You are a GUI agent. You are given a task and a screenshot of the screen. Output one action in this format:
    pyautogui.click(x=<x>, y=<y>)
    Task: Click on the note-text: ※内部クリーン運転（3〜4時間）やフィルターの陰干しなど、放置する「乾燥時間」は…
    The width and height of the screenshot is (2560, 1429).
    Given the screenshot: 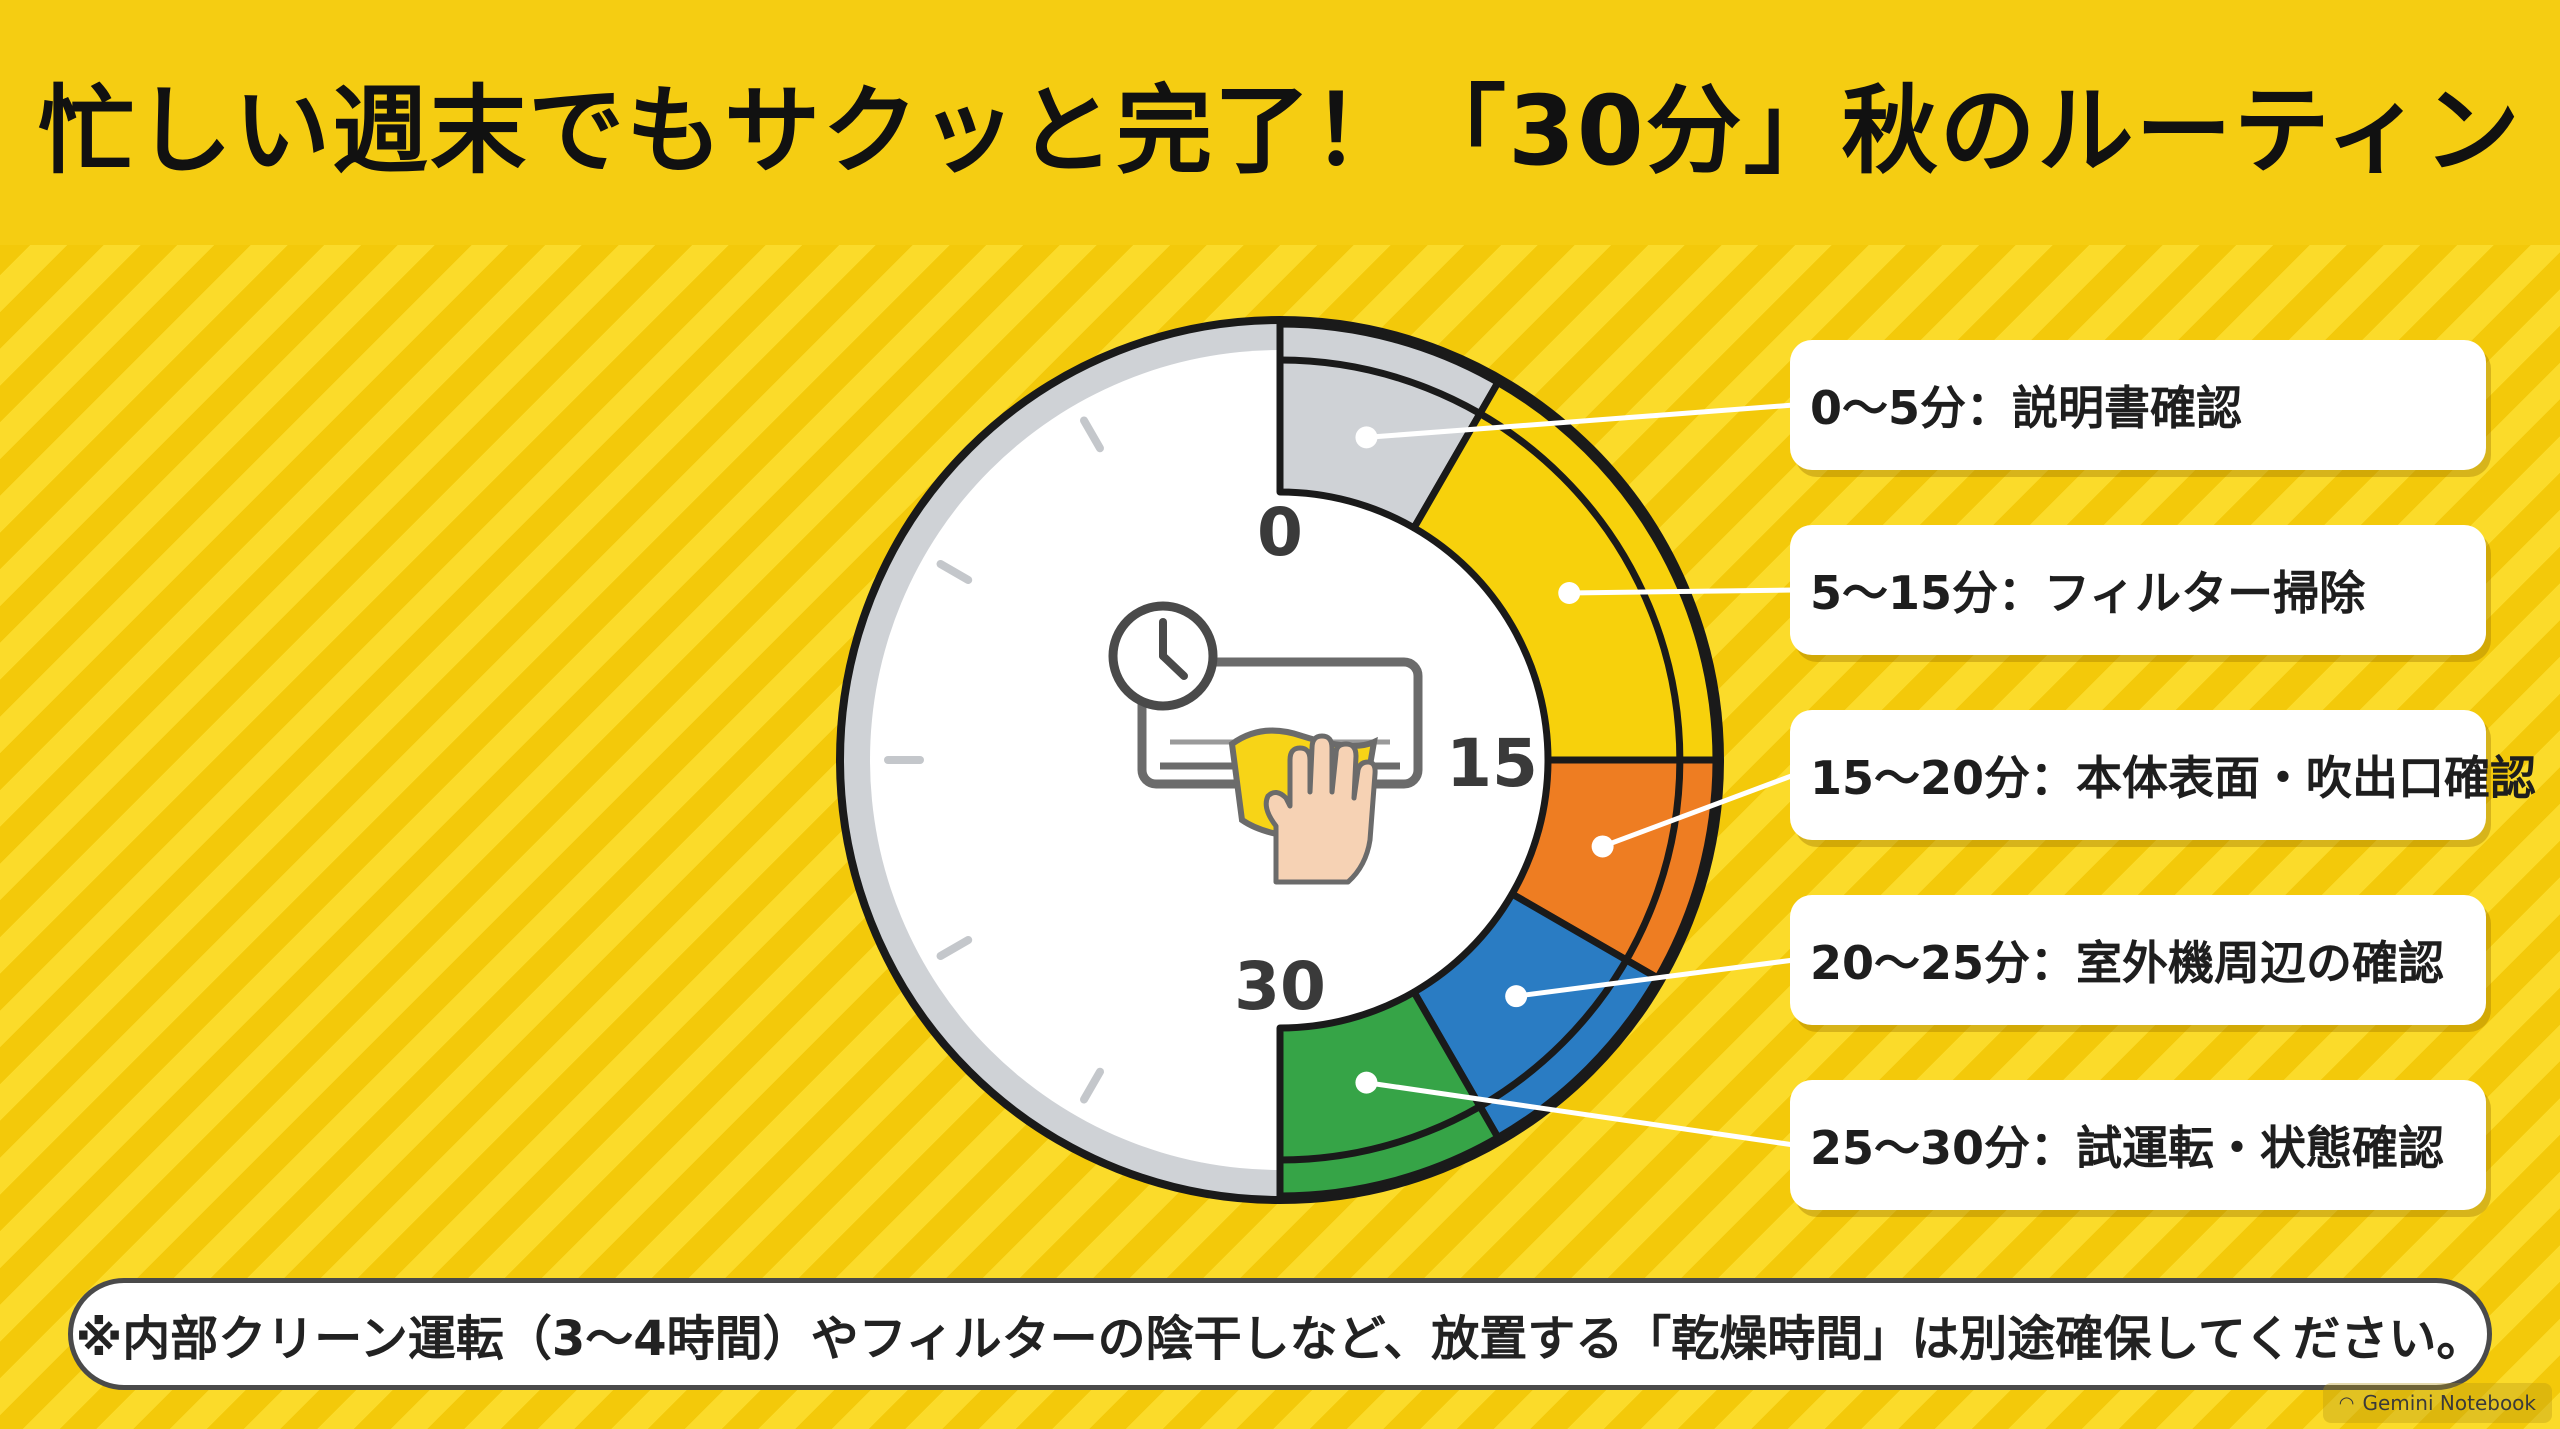 What is the action you would take?
    pyautogui.click(x=1280, y=1339)
    